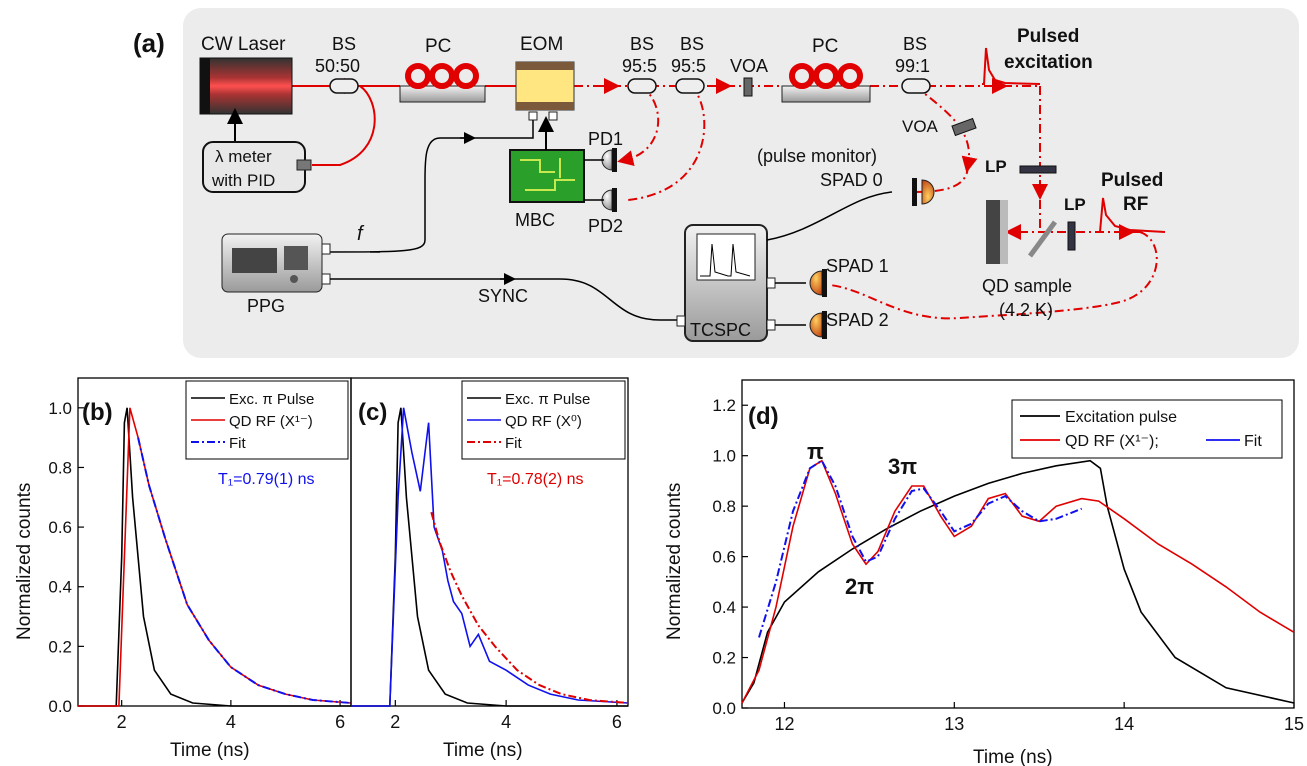  What do you see at coordinates (920, 126) in the screenshot?
I see `voa2-label: VOA` at bounding box center [920, 126].